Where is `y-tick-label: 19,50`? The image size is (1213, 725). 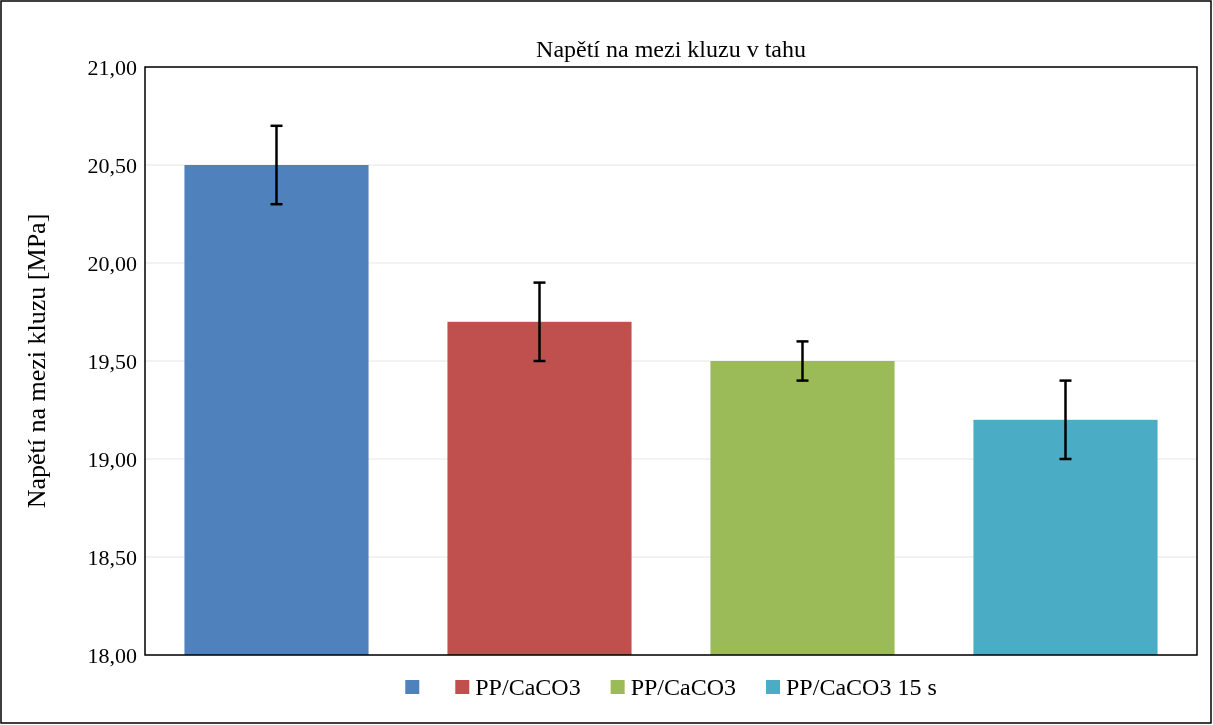 y-tick-label: 19,50 is located at coordinates (112, 361).